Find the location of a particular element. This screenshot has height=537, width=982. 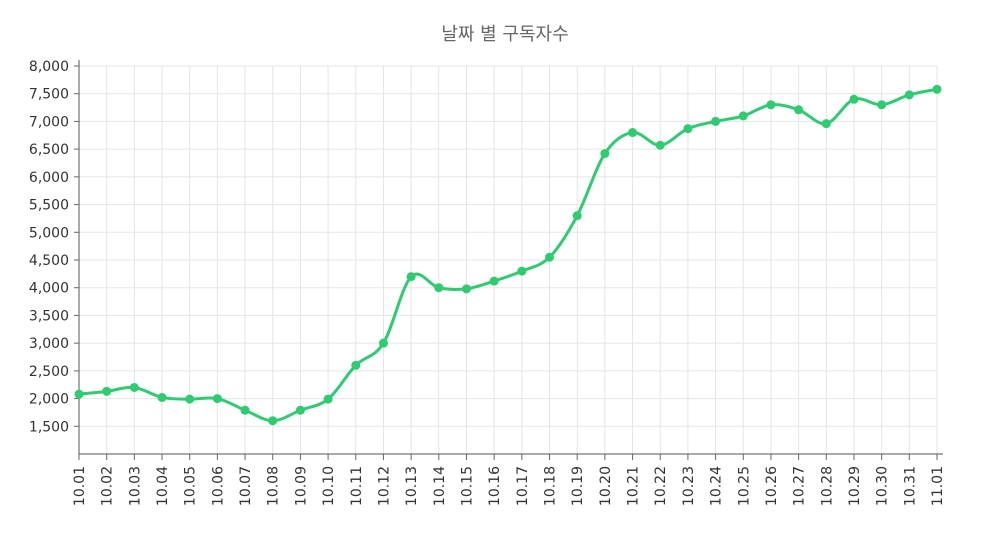

y-tick-label: 7,500 is located at coordinates (49, 95).